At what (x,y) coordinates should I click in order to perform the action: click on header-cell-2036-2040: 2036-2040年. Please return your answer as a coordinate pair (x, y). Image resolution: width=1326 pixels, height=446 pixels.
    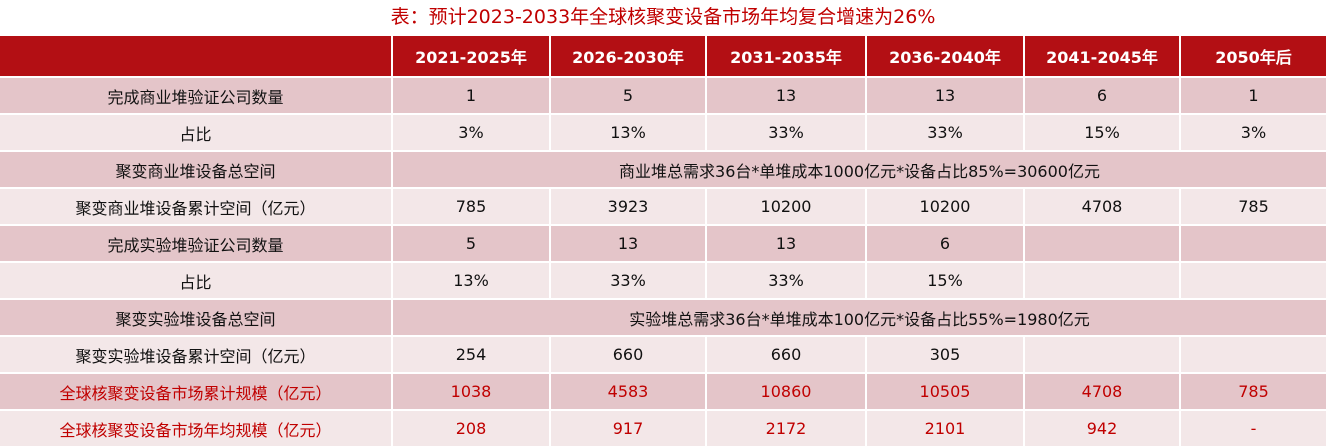
    Looking at the image, I should click on (945, 56).